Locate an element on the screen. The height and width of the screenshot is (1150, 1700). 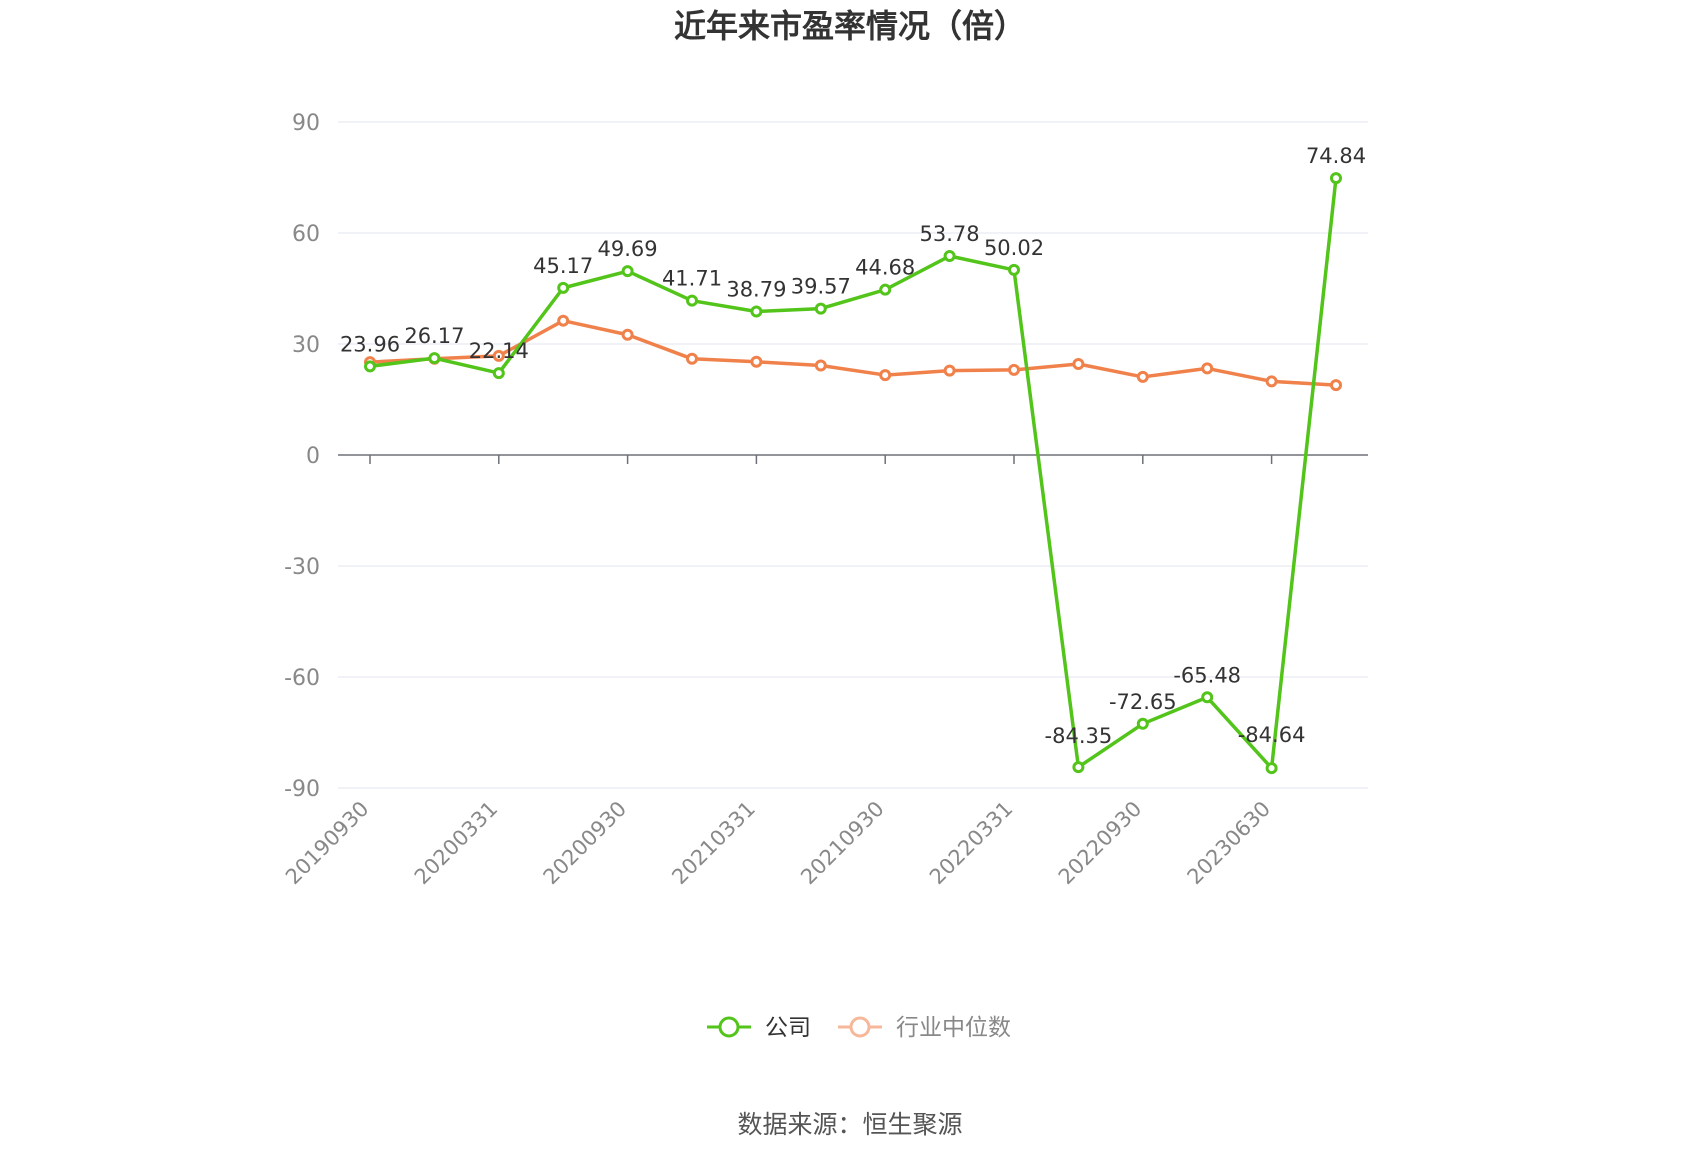
y-tick-label: -30 is located at coordinates (302, 567).